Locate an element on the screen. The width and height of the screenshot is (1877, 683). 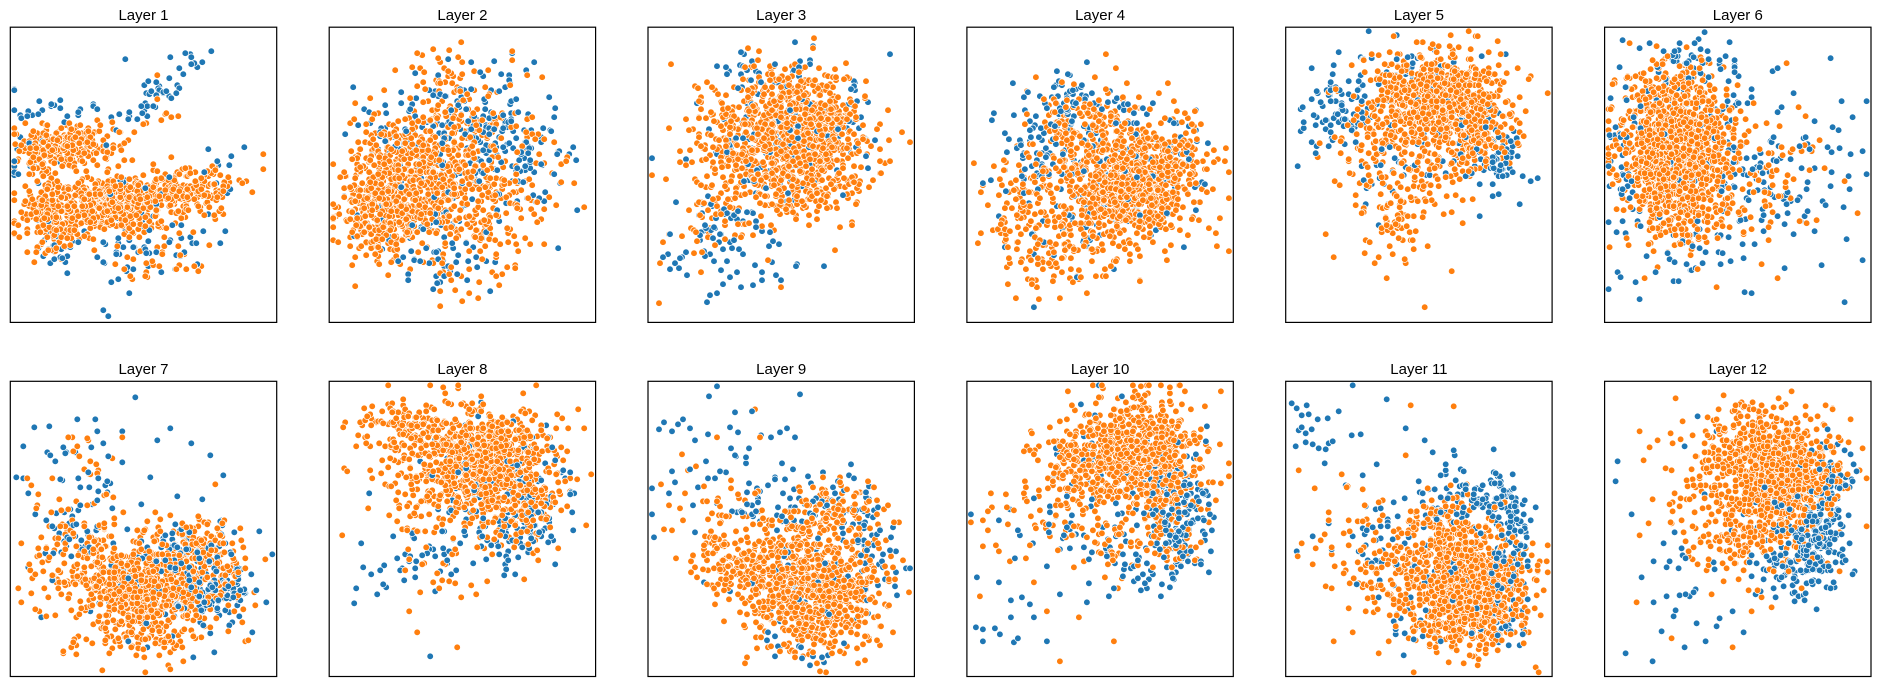
svg-text: Layer 4 is located at coordinates (1100, 15).